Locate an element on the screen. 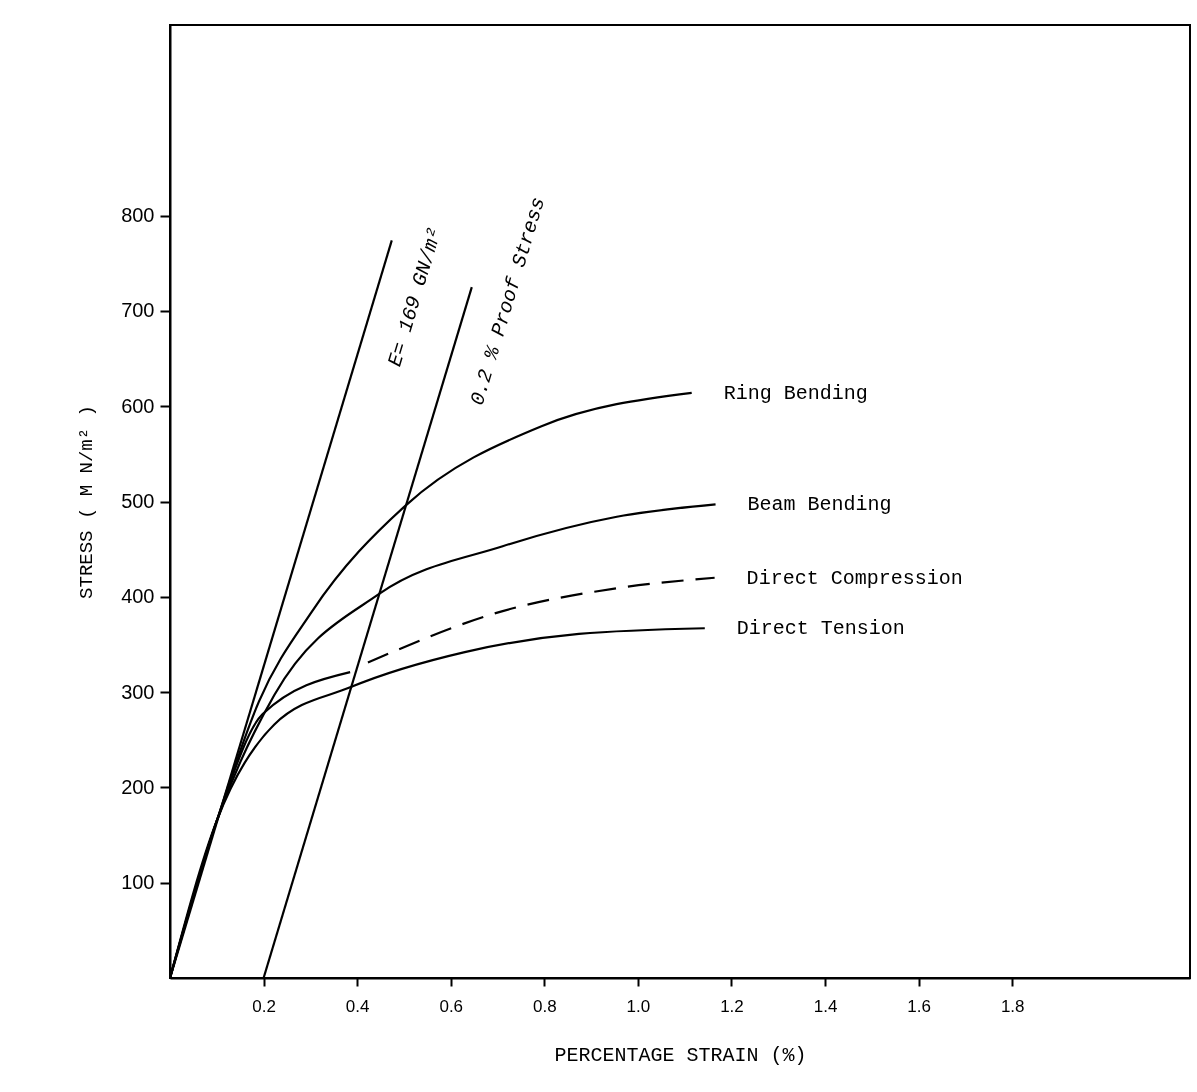 This screenshot has height=1092, width=1197. text: E= 169 GN/m² is located at coordinates (415, 297).